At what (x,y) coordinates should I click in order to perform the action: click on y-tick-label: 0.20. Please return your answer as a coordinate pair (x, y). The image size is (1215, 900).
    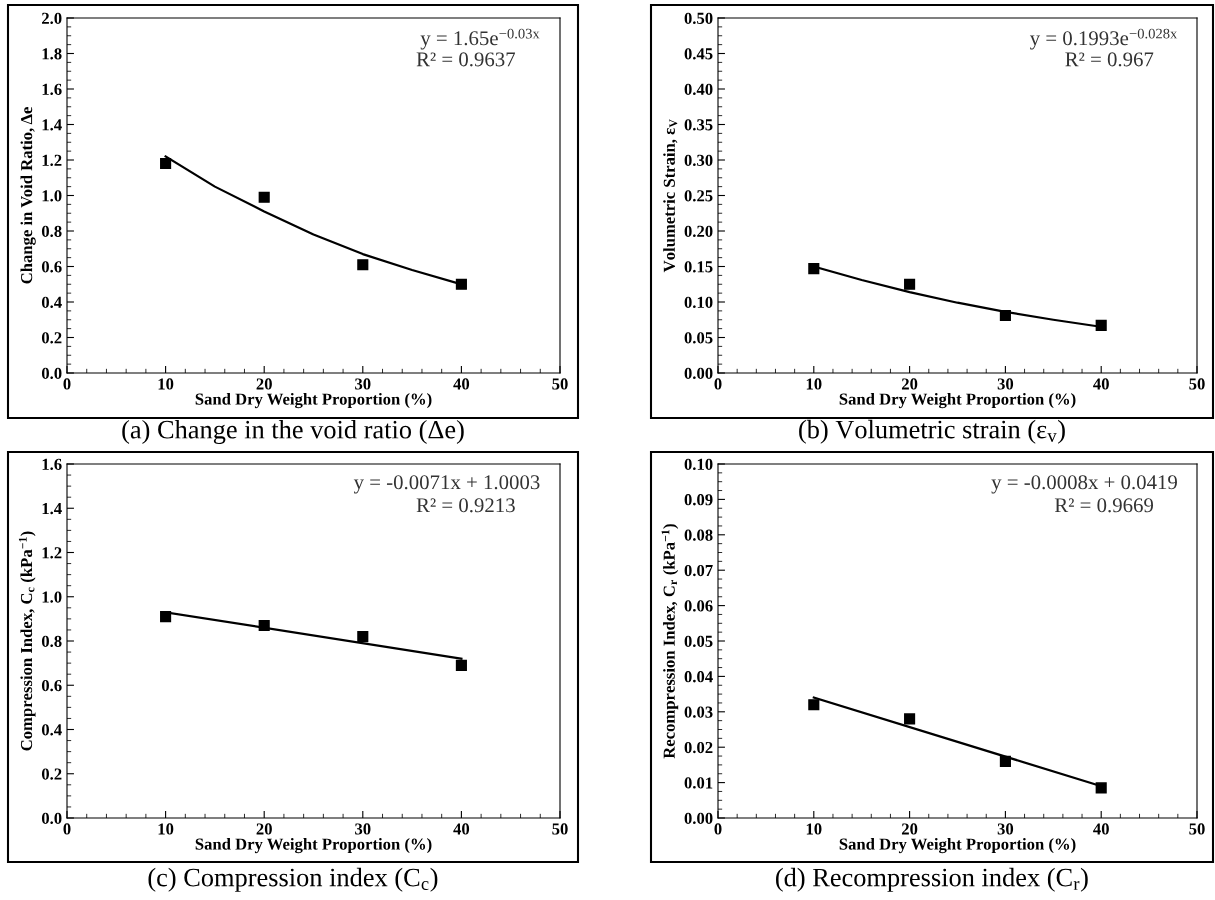
    Looking at the image, I should click on (698, 231).